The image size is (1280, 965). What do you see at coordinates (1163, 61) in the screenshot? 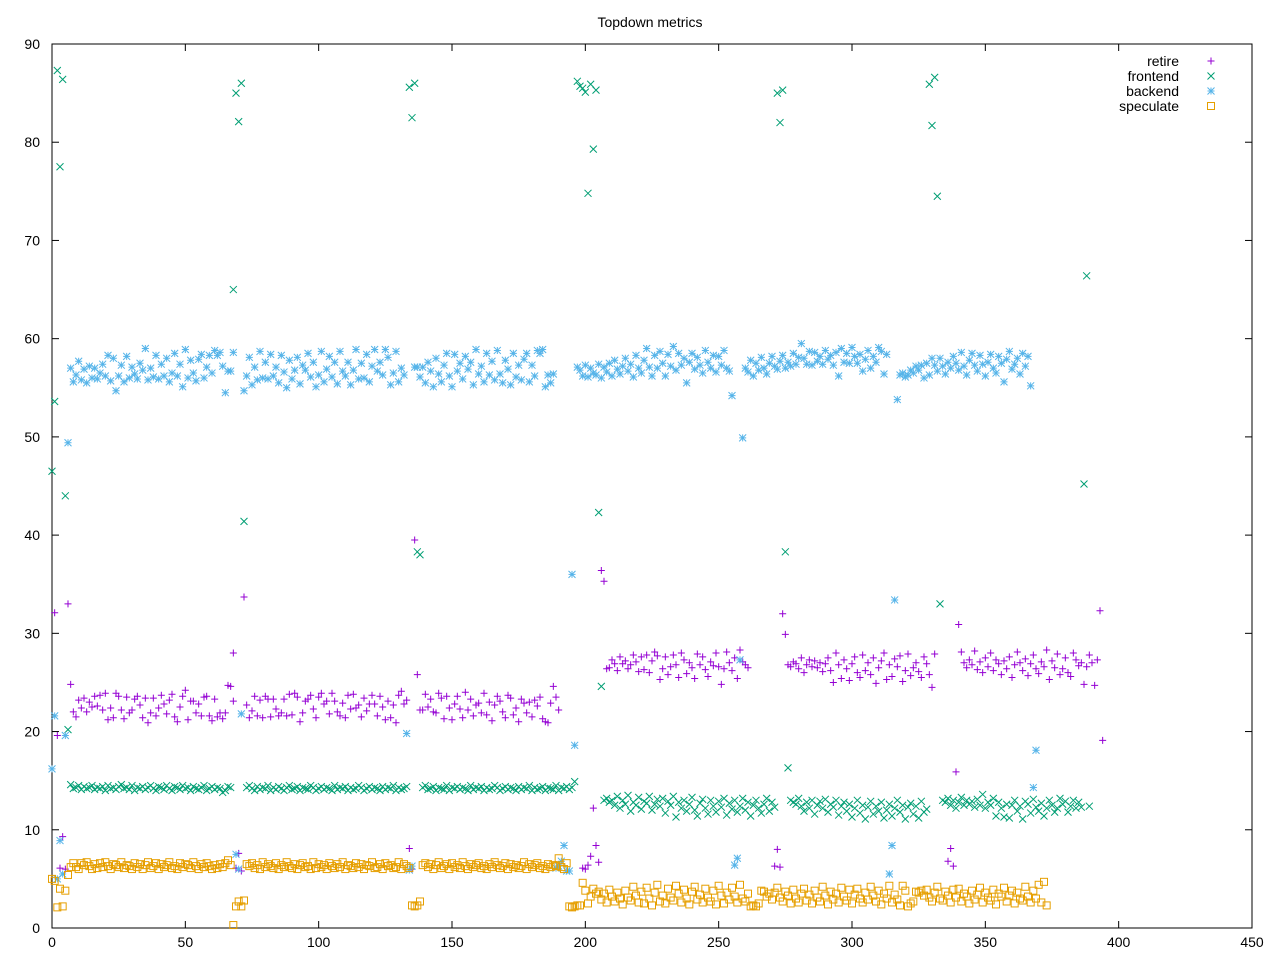
I see `legend-label-retire: retire` at bounding box center [1163, 61].